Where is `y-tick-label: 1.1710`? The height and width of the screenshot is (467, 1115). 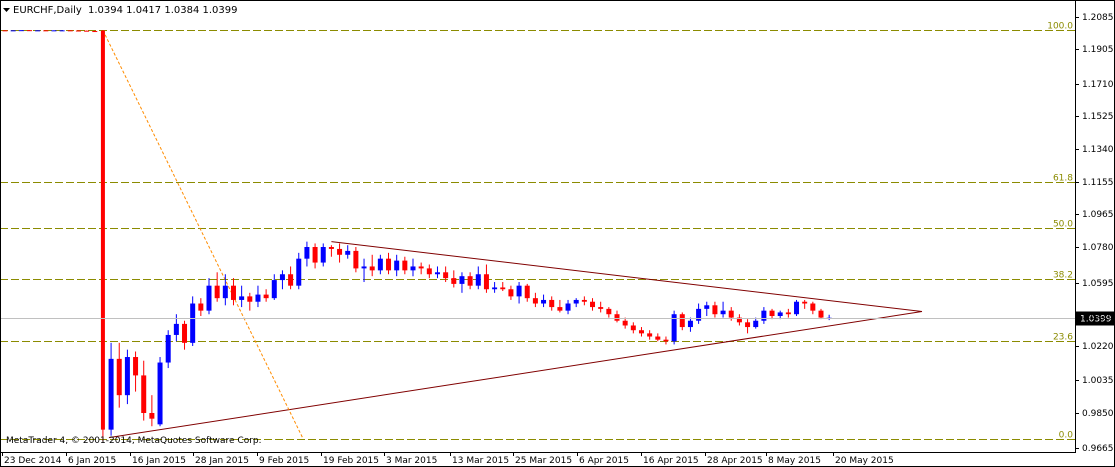 y-tick-label: 1.1710 is located at coordinates (1098, 85).